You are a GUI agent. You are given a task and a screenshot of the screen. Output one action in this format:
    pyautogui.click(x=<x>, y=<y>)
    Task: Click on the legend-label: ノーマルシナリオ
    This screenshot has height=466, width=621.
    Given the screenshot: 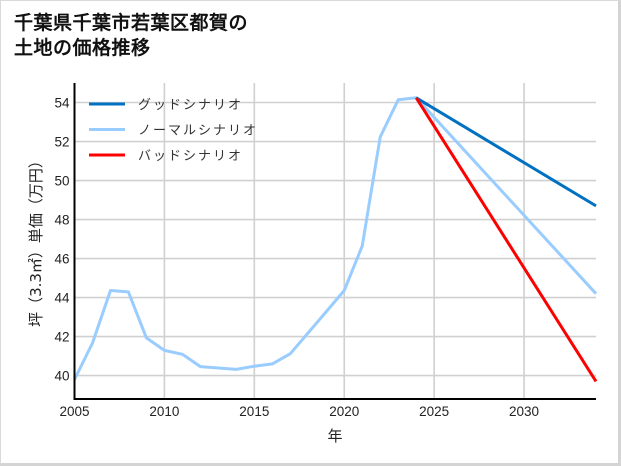 What is the action you would take?
    pyautogui.click(x=198, y=131)
    